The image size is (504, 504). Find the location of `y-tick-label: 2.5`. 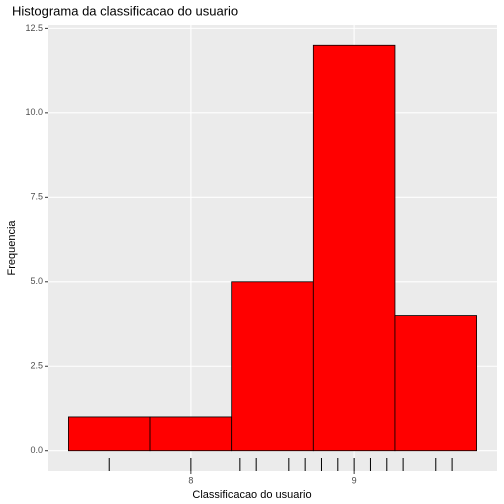

y-tick-label: 2.5 is located at coordinates (36, 366).